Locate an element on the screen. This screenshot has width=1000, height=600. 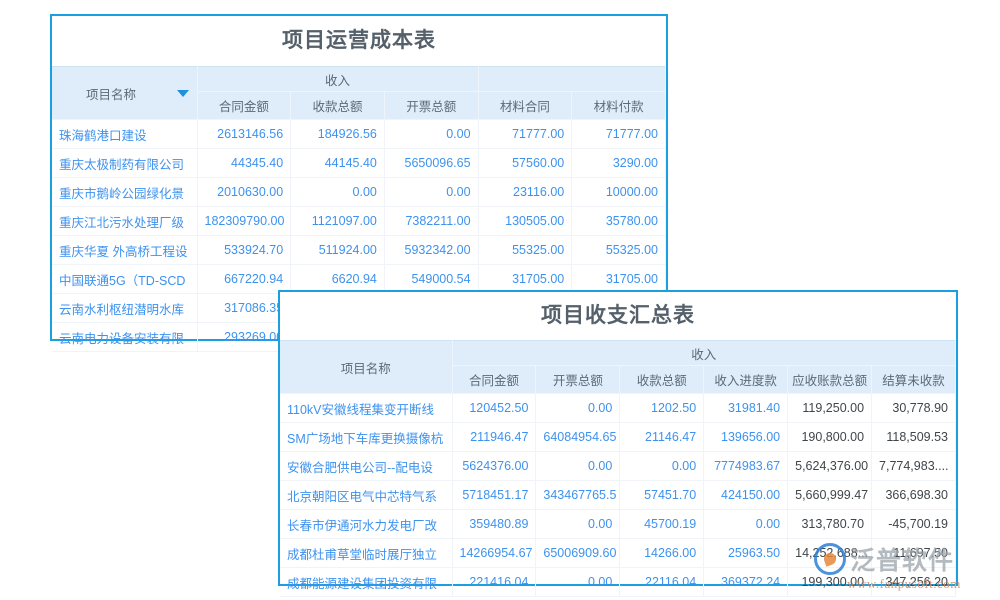
cell-project-name: 珠海鹤港口建设 is located at coordinates (125, 134).